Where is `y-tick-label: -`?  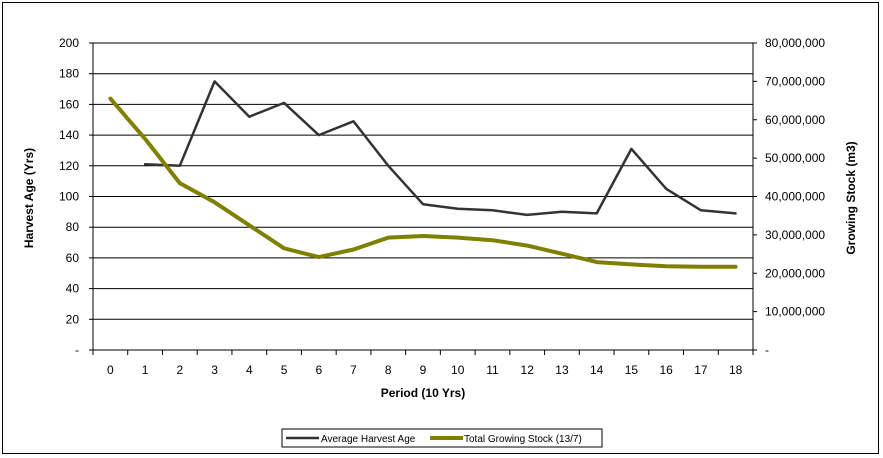
y-tick-label: - is located at coordinates (77, 350).